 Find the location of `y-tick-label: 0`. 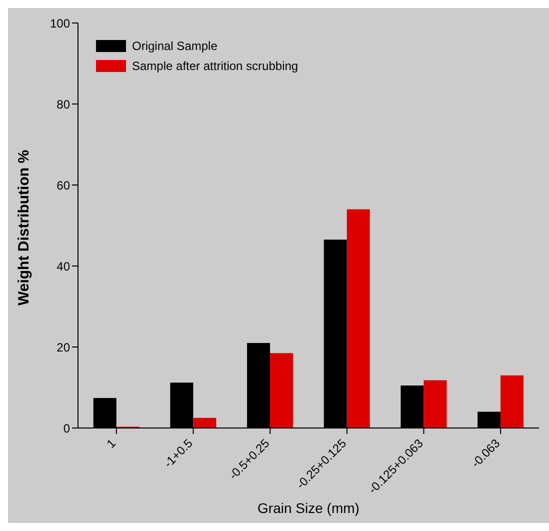

y-tick-label: 0 is located at coordinates (66, 428).